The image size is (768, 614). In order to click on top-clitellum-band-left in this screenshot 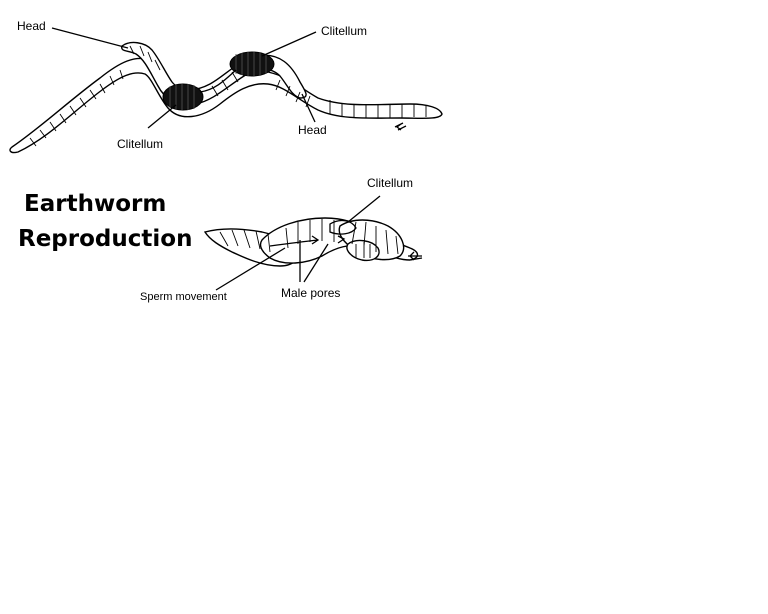, I will do `click(183, 97)`.